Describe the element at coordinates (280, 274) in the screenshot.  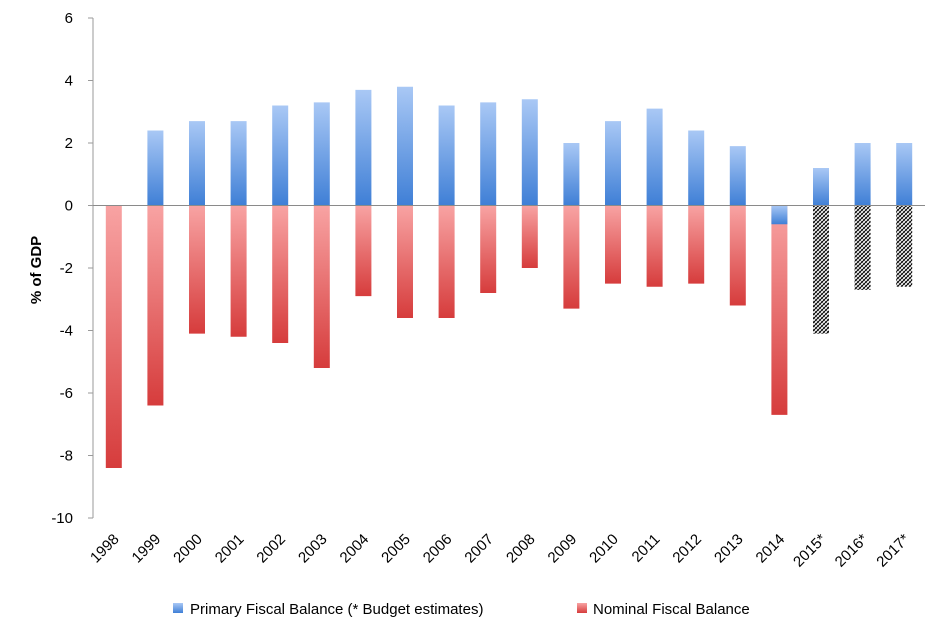
I see `bar-nominal-2002` at that location.